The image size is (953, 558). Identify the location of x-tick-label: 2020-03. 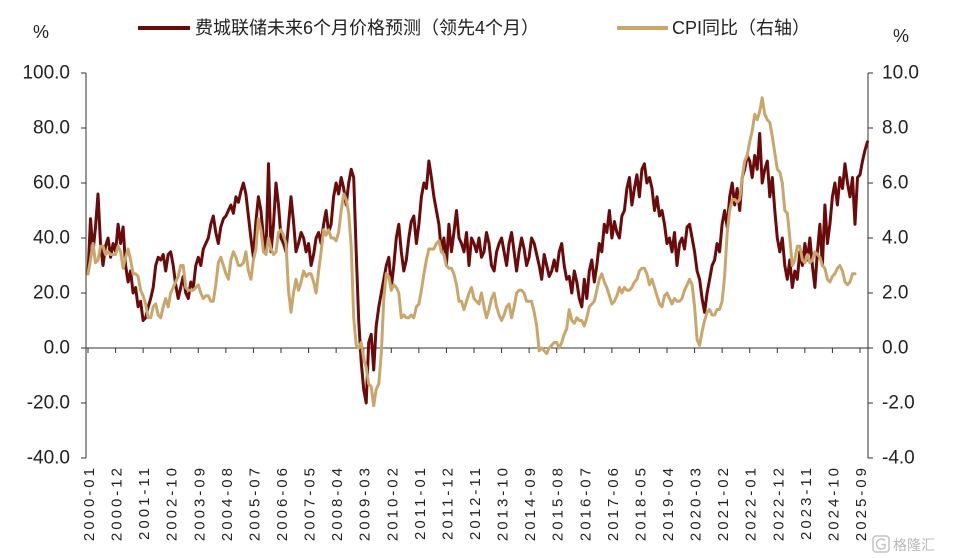
(696, 503).